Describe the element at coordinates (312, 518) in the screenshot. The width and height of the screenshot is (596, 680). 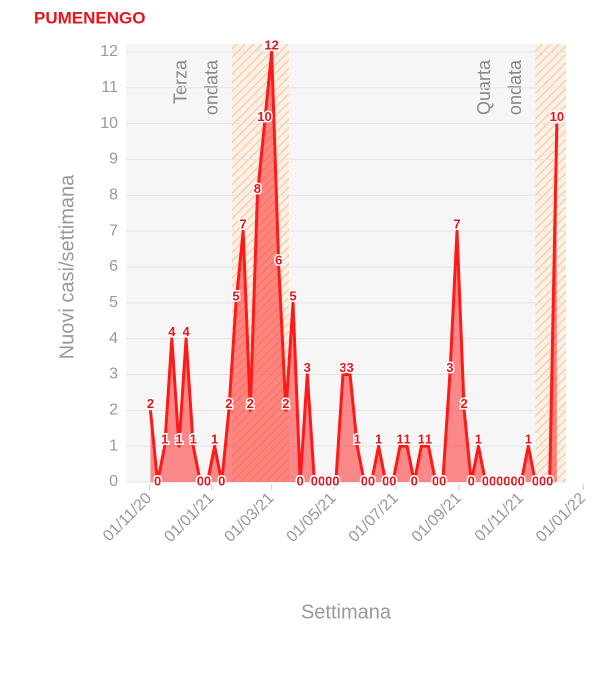
I see `x-tick-label: 01/05/21` at that location.